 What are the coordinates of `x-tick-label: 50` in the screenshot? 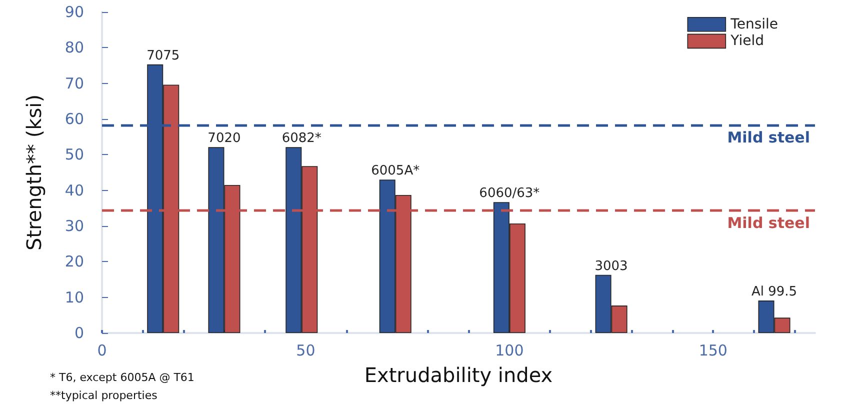 It's located at (306, 351).